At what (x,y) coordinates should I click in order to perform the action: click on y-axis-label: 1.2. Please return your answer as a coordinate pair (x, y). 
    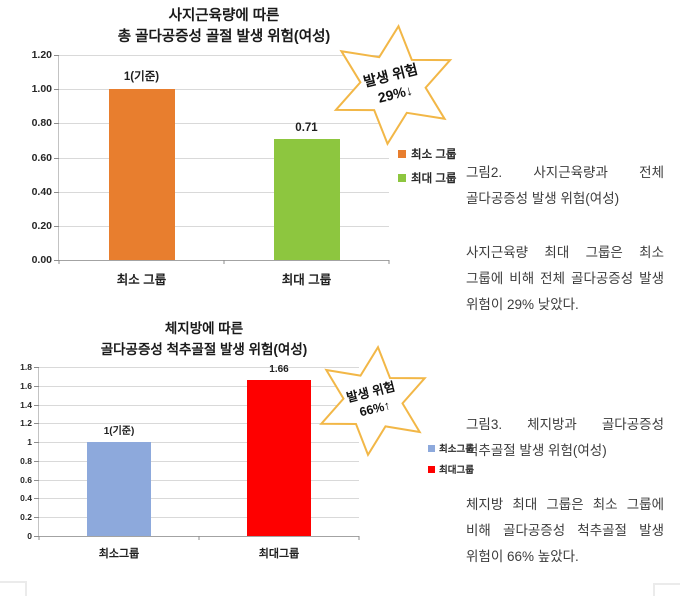
    Looking at the image, I should click on (26, 423).